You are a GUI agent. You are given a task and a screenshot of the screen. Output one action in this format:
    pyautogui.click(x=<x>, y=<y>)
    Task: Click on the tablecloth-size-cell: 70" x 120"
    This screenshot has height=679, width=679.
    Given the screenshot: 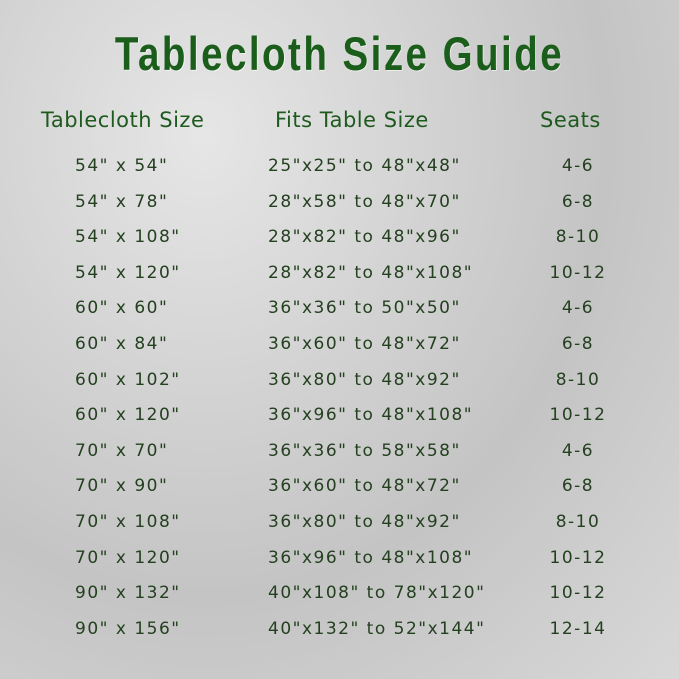 What is the action you would take?
    pyautogui.click(x=128, y=557)
    